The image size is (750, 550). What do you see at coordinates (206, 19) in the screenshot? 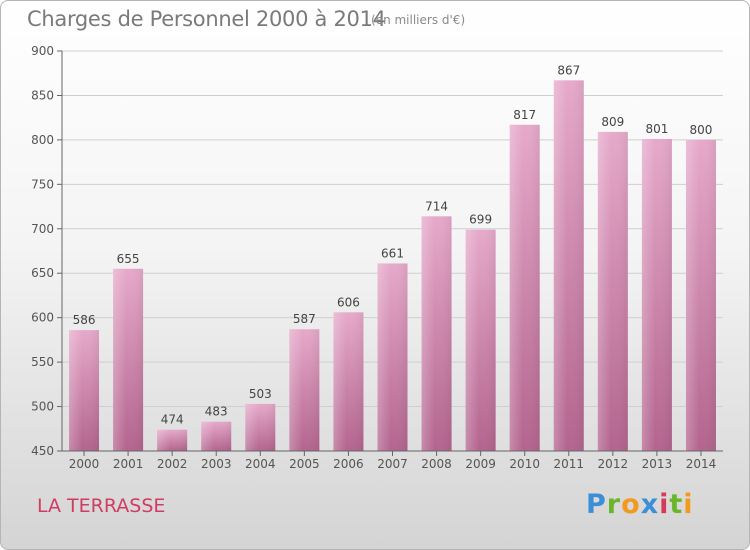
I see `chart-title: Charges de Personnel 2000 à 2014` at bounding box center [206, 19].